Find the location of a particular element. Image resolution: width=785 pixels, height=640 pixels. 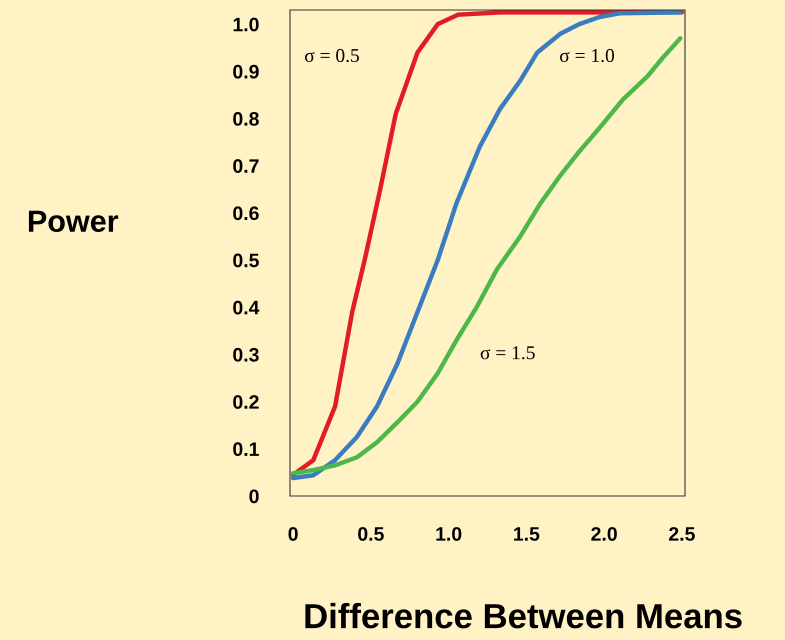

y-tick-label: 0.5 is located at coordinates (246, 261).